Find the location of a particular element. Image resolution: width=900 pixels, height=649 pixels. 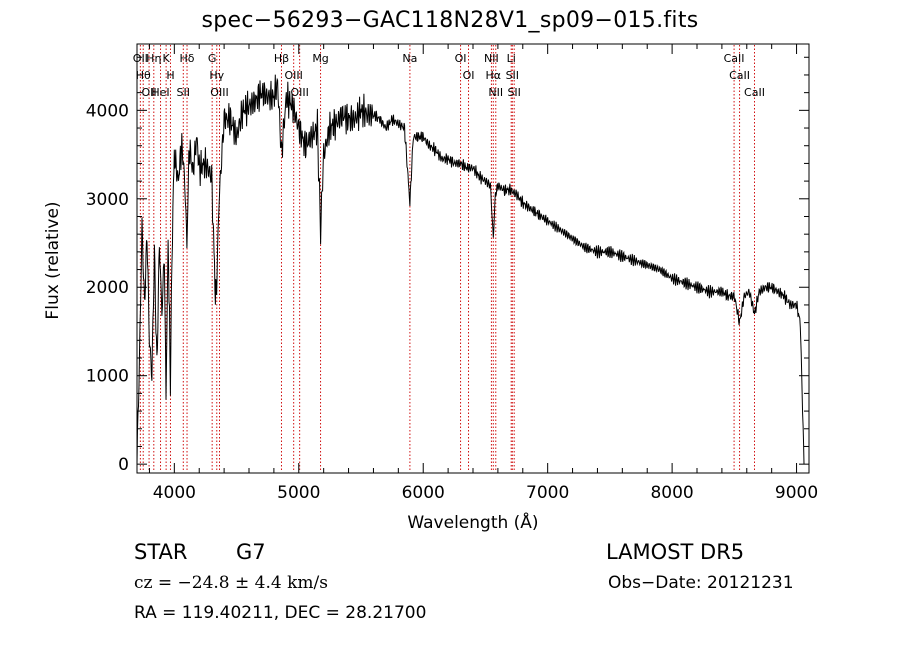

spectral-line-label: Hδ is located at coordinates (187, 58).